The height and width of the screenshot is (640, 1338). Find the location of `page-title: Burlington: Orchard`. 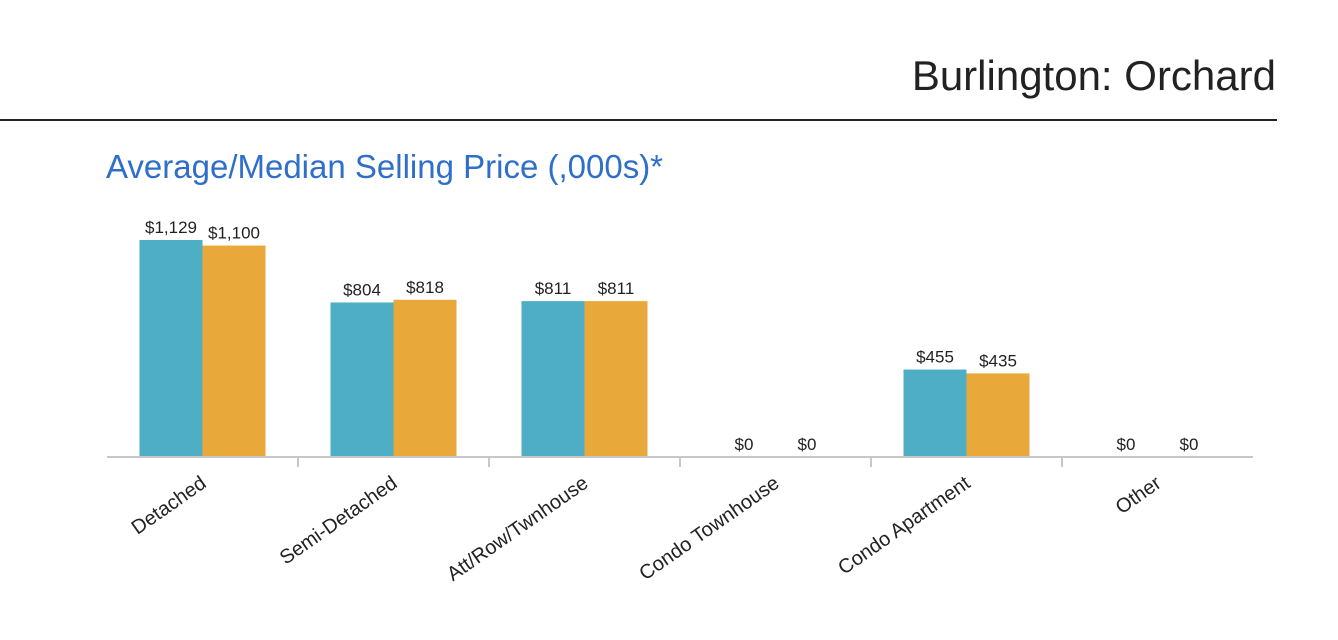

page-title: Burlington: Orchard is located at coordinates (1093, 75).